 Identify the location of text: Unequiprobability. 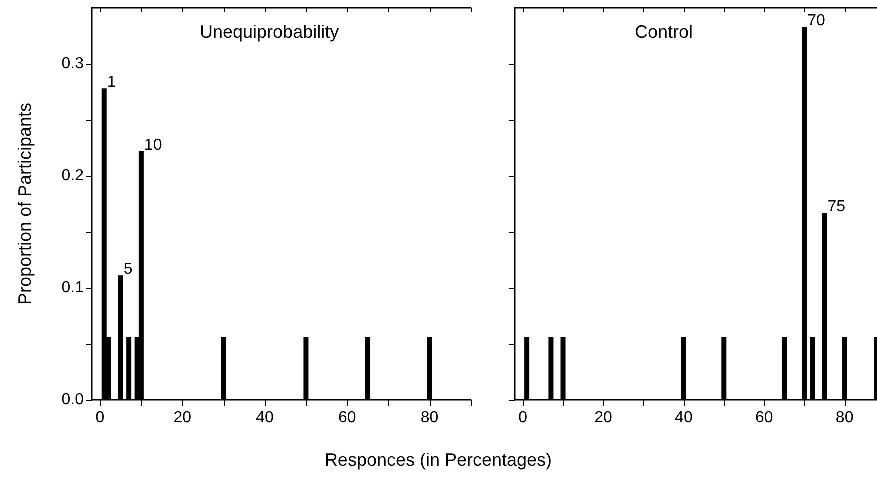
(270, 32).